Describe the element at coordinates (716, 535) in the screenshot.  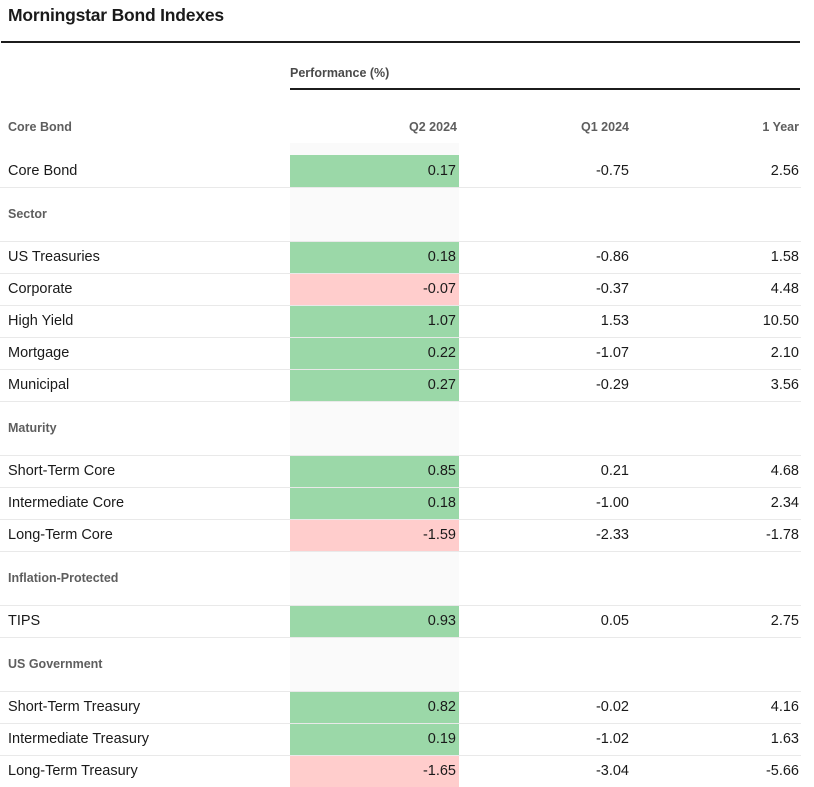
I see `one-year-value-cell: -1.78` at that location.